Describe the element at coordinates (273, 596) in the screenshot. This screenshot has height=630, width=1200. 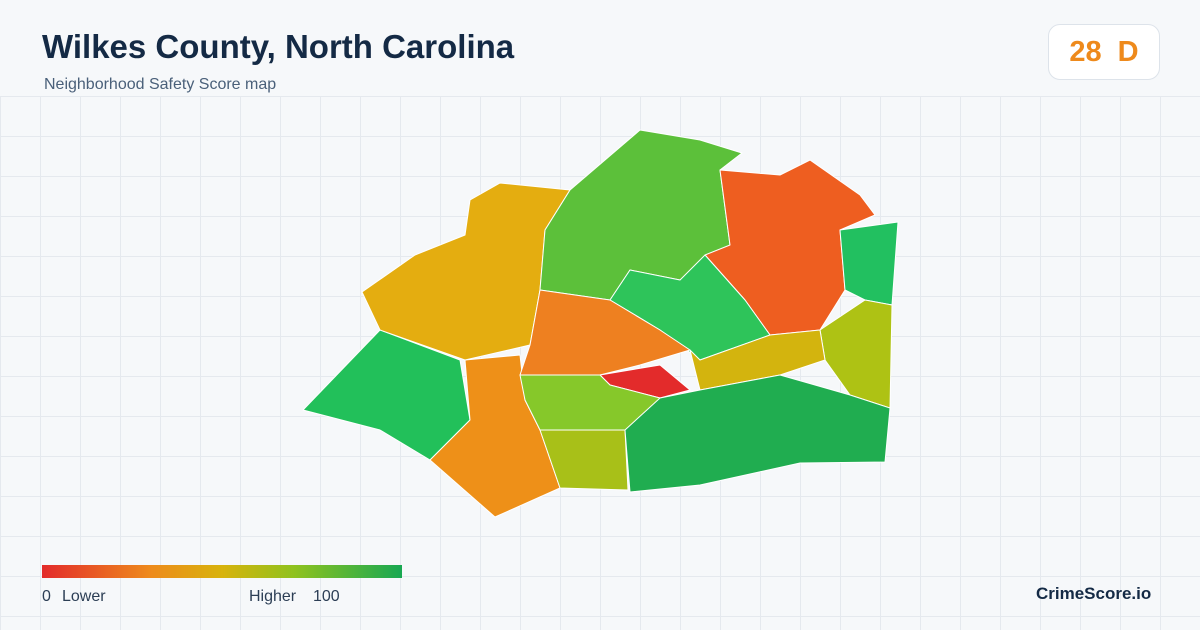
I see `legend-max-label: Higher` at that location.